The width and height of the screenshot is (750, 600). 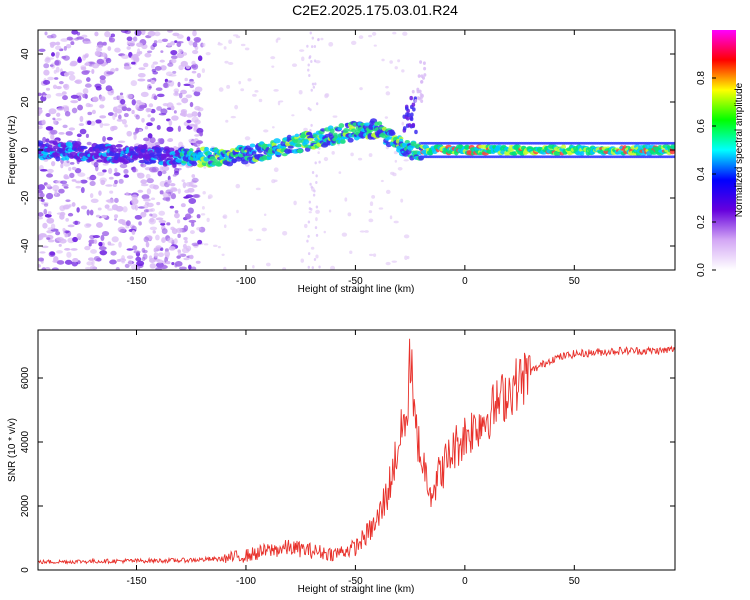 I want to click on snr-x-label: Height of straight line (km), so click(x=356, y=589).